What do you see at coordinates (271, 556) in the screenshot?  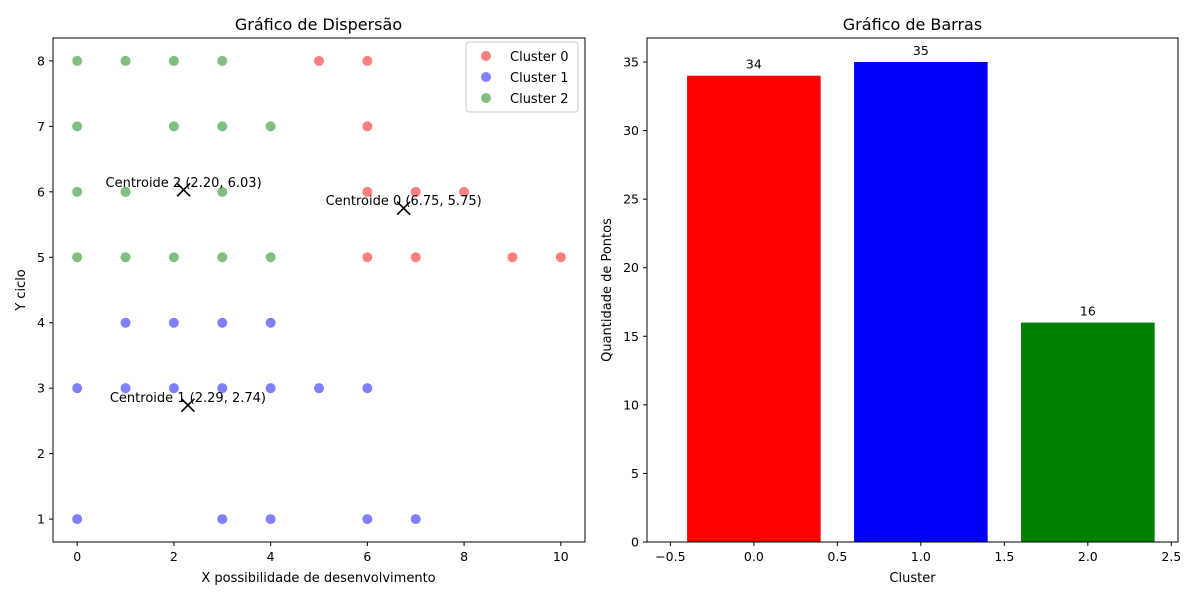 I see `x-tick-label: 4` at bounding box center [271, 556].